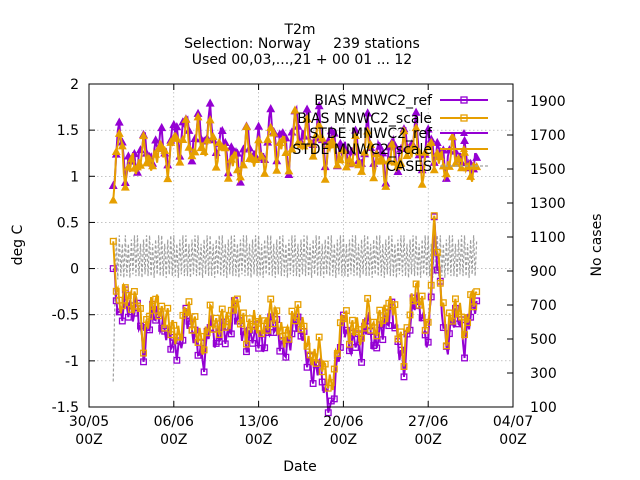 The height and width of the screenshot is (480, 640). What do you see at coordinates (18, 244) in the screenshot?
I see `y-axis-label: deg C` at bounding box center [18, 244].